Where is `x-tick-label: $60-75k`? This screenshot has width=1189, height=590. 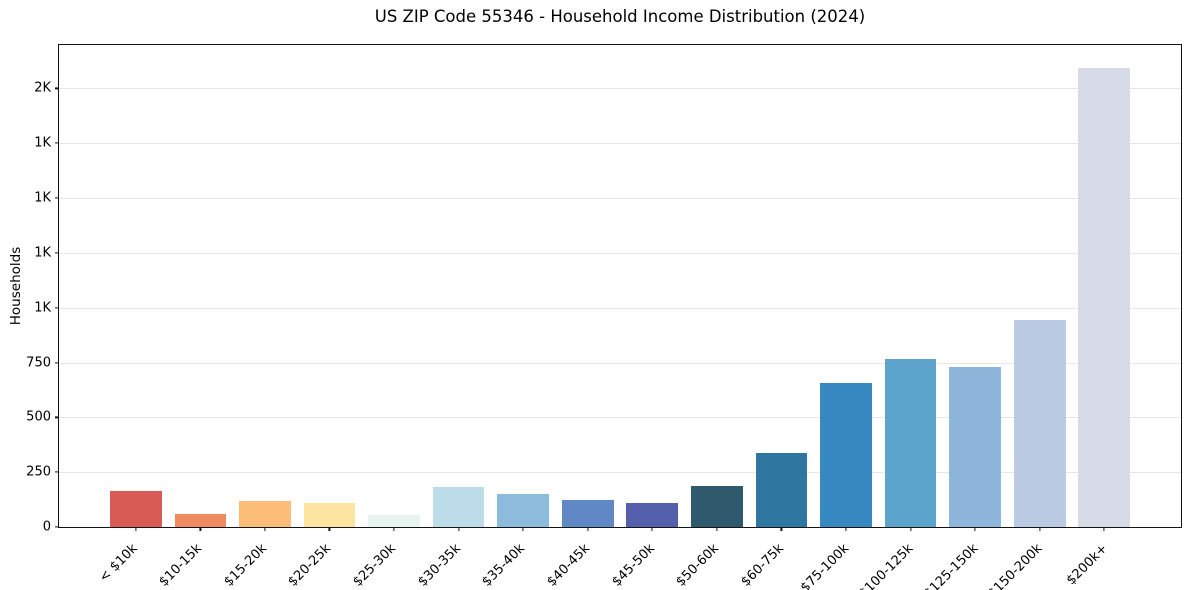 x-tick-label: $60-75k is located at coordinates (762, 565).